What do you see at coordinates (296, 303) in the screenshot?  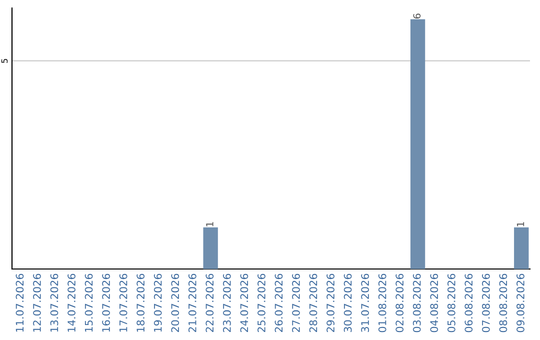 I see `x-tick-label: 27.07.2026` at bounding box center [296, 303].